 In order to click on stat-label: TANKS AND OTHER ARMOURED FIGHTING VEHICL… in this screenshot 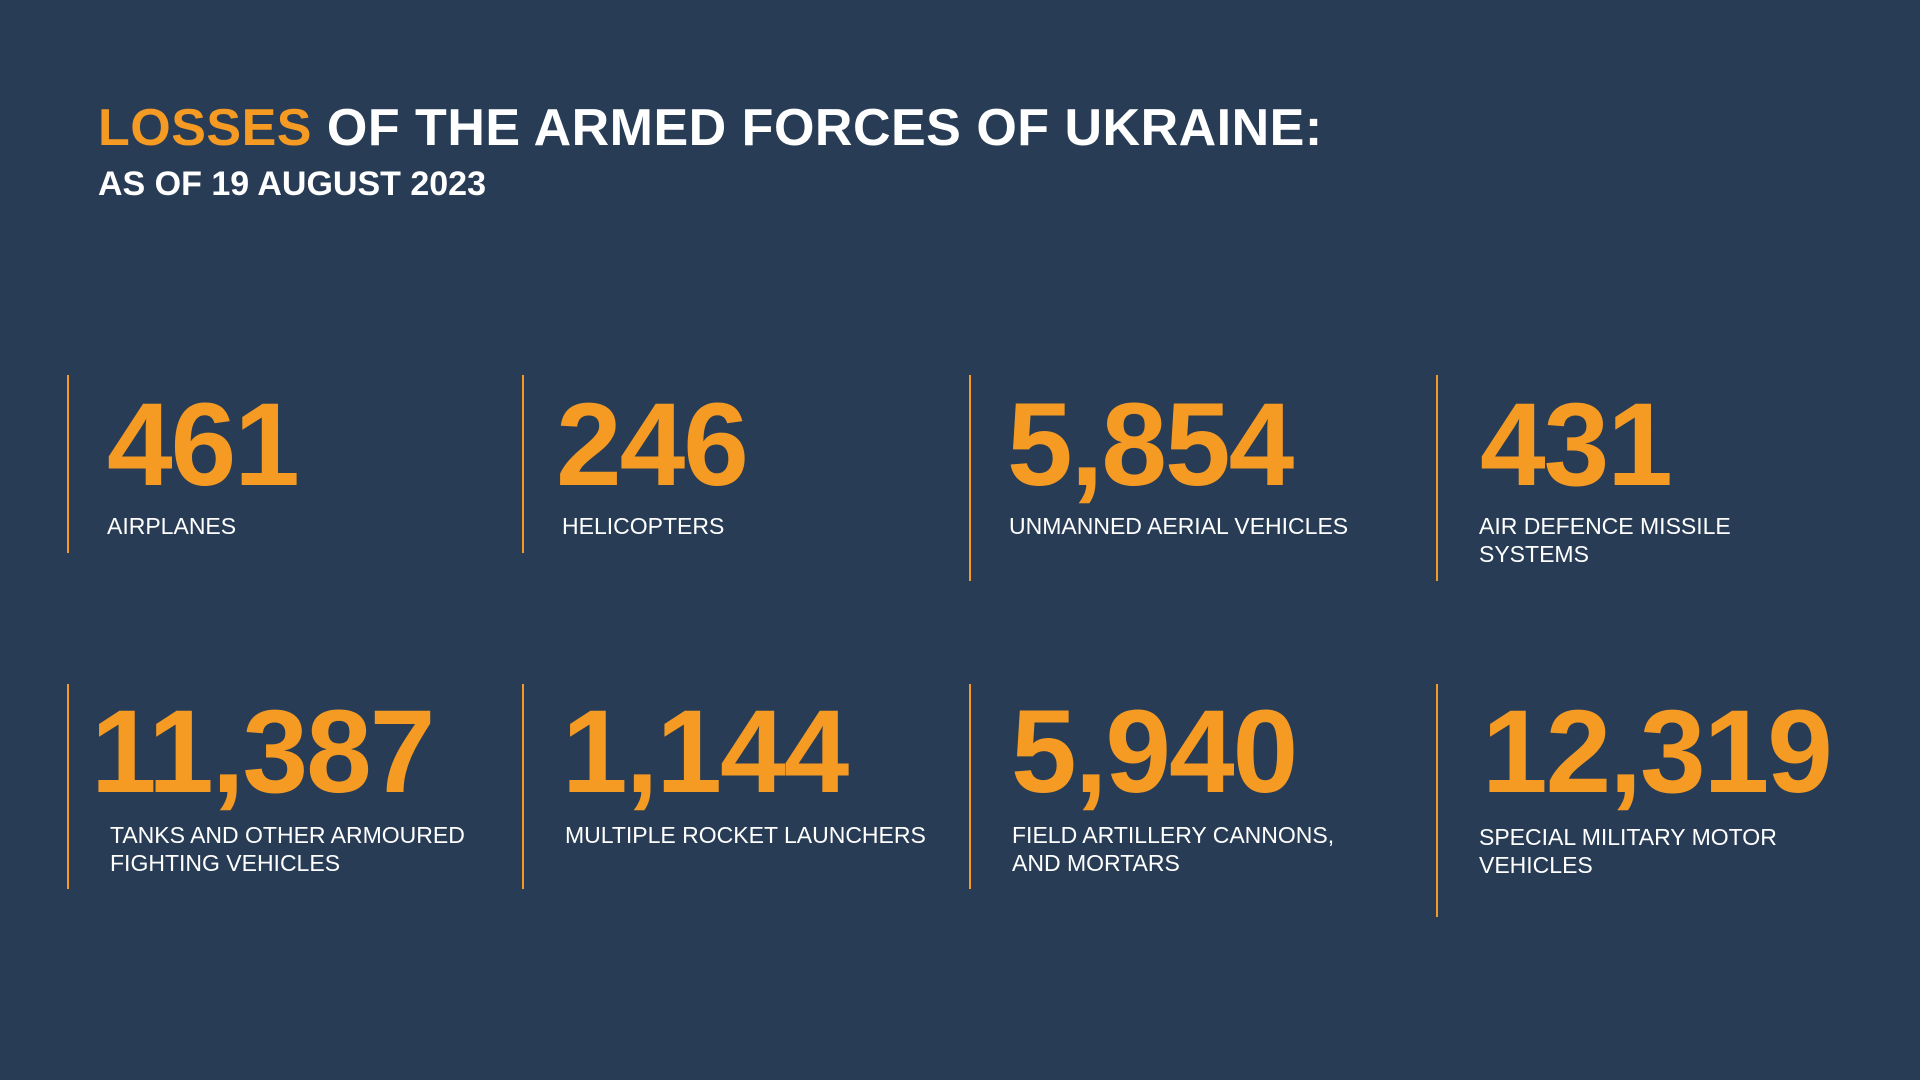, I will do `click(287, 849)`.